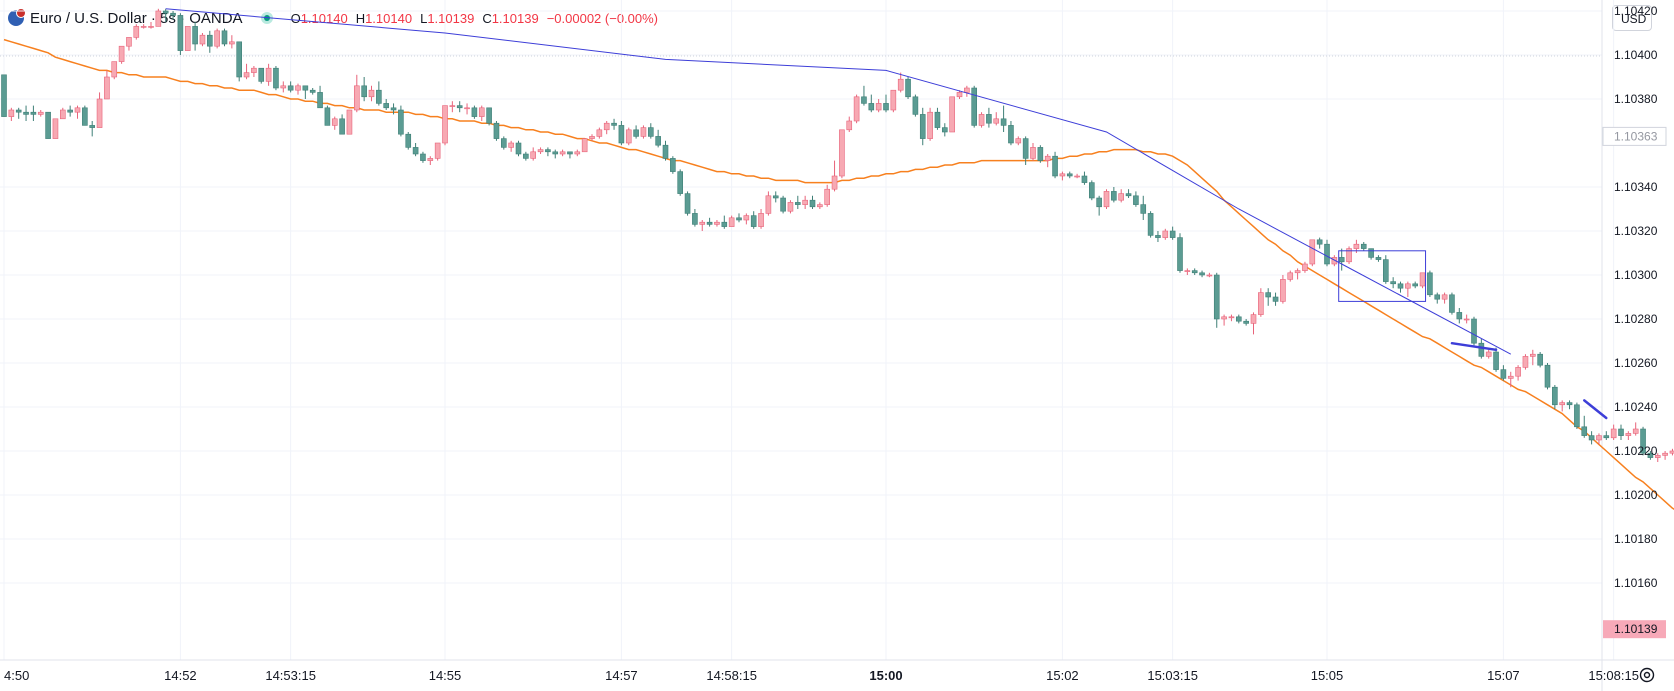 This screenshot has width=1674, height=691. What do you see at coordinates (1647, 675) in the screenshot?
I see `settings-gear-icon` at bounding box center [1647, 675].